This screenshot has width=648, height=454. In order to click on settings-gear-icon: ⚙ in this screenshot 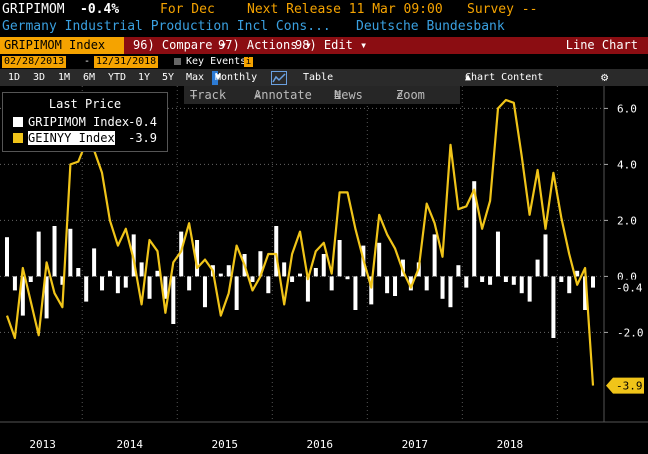, I will do `click(605, 77)`.